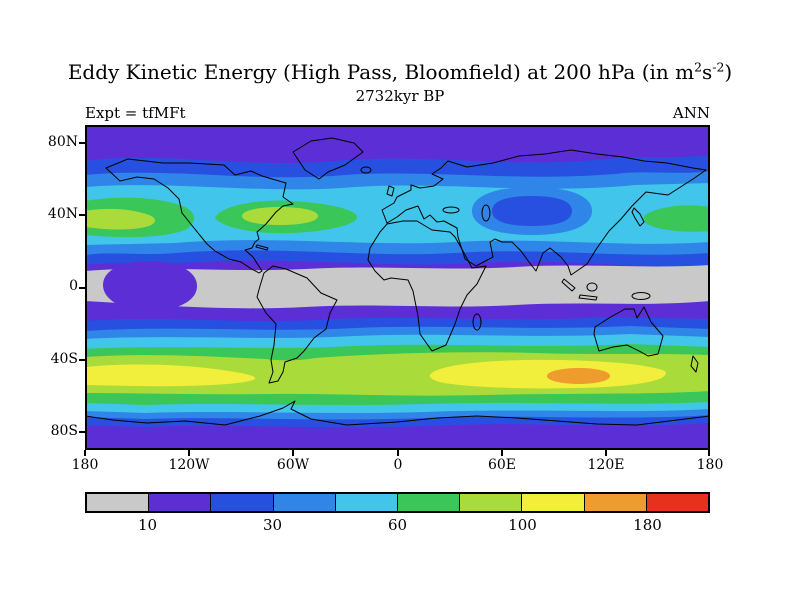 The height and width of the screenshot is (600, 800). What do you see at coordinates (578, 376) in the screenshot?
I see `contour-blob-south-indian-orange` at bounding box center [578, 376].